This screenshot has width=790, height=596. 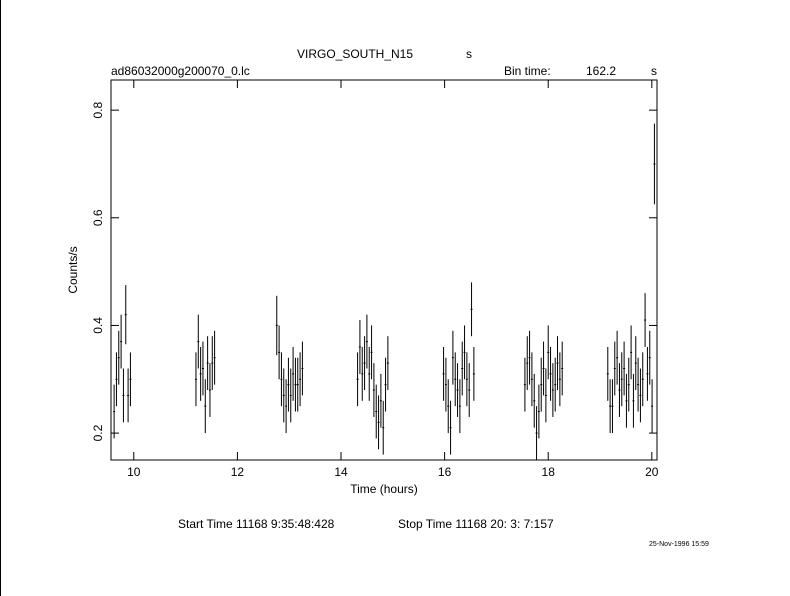 I want to click on stop-time: Stop Time 11168 20: 3: 7:157, so click(x=476, y=524).